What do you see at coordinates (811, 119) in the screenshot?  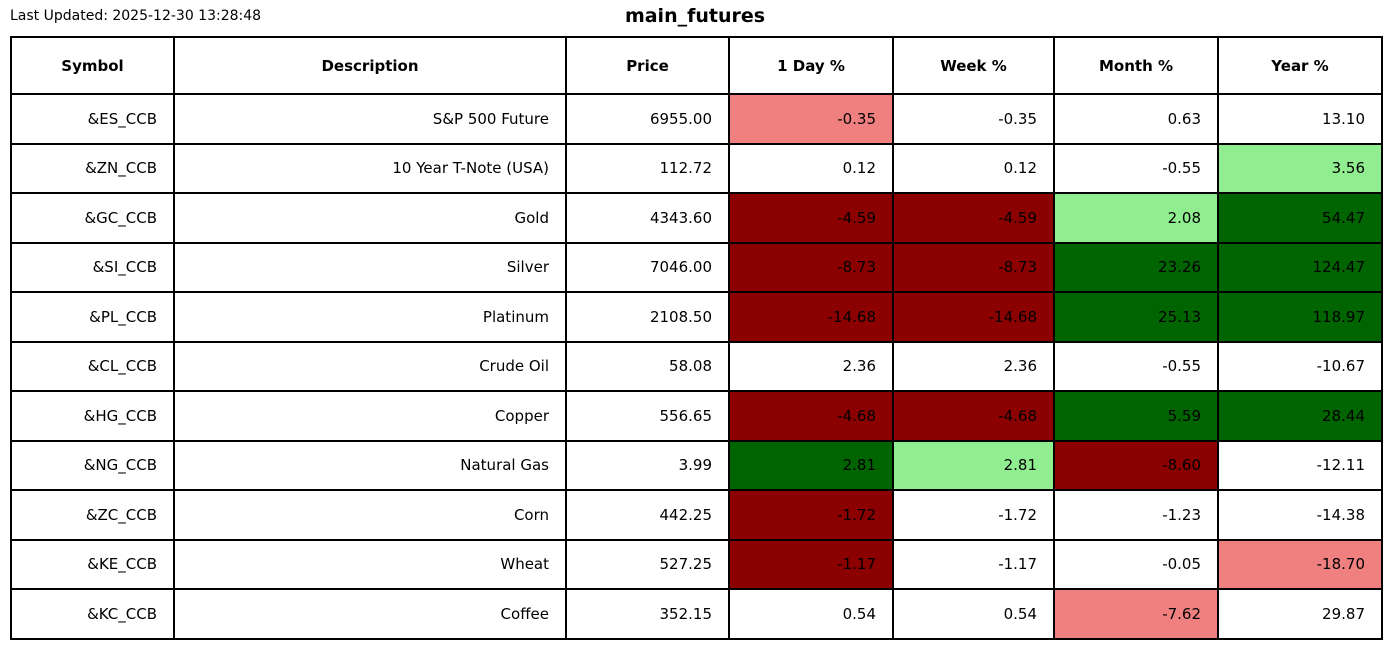 I see `cell-day-pct: -0.35` at bounding box center [811, 119].